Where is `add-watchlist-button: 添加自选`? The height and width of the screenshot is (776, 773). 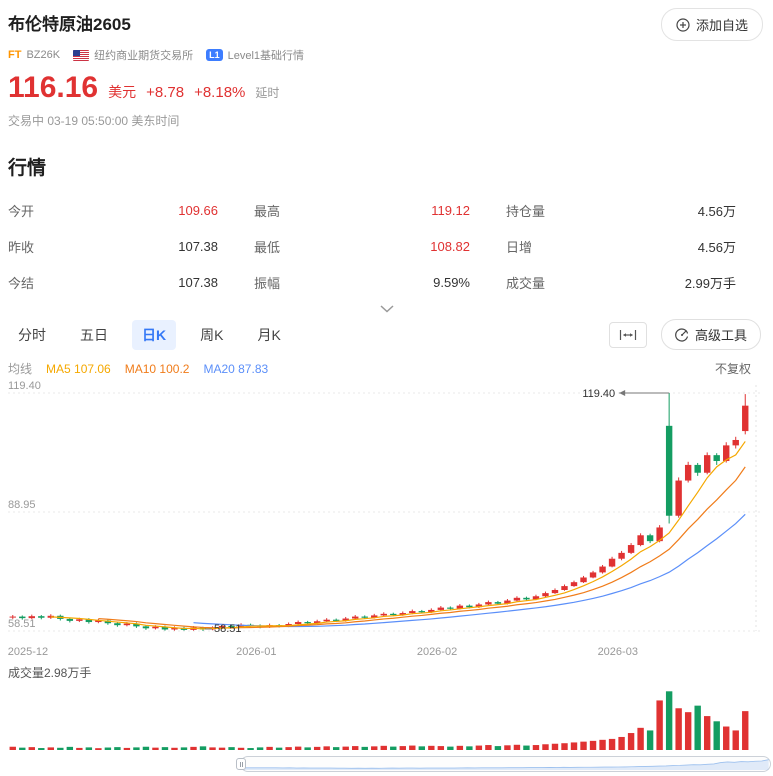 add-watchlist-button: 添加自选 is located at coordinates (711, 24).